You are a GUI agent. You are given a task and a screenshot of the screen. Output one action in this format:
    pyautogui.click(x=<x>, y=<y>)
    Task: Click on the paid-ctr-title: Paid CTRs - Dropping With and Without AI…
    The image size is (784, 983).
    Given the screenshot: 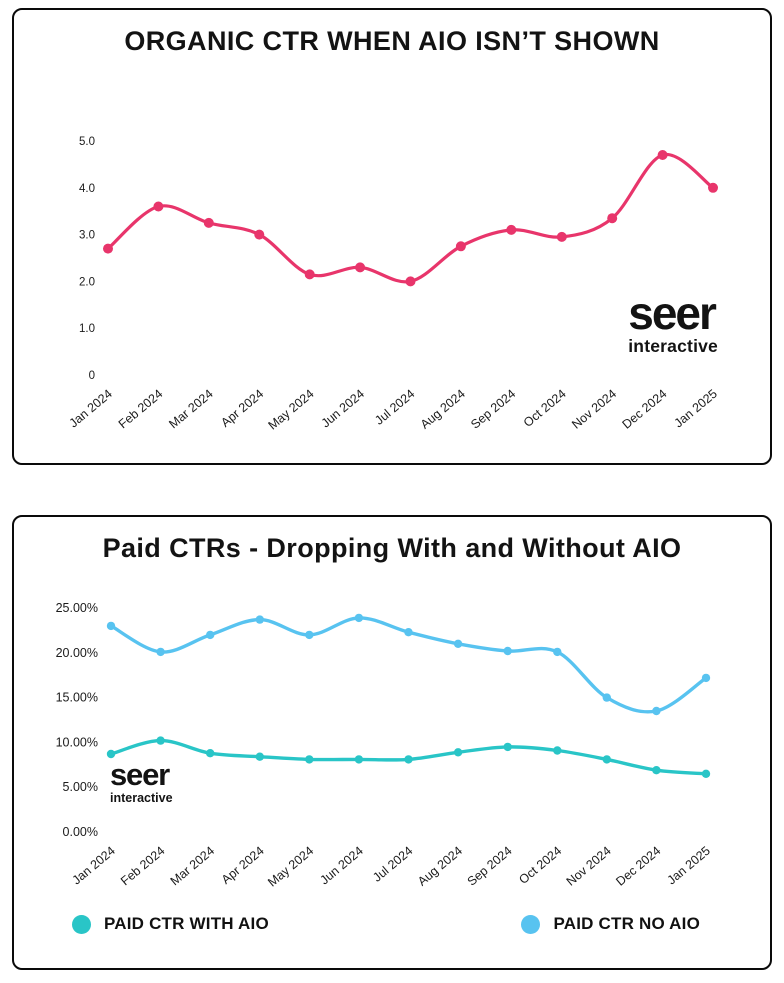 What is the action you would take?
    pyautogui.click(x=392, y=548)
    